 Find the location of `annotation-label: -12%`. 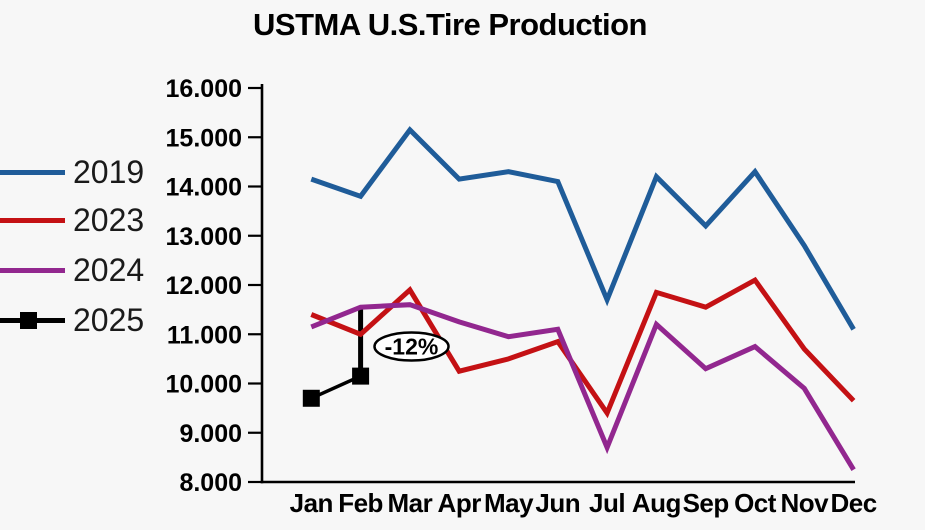

annotation-label: -12% is located at coordinates (412, 347).